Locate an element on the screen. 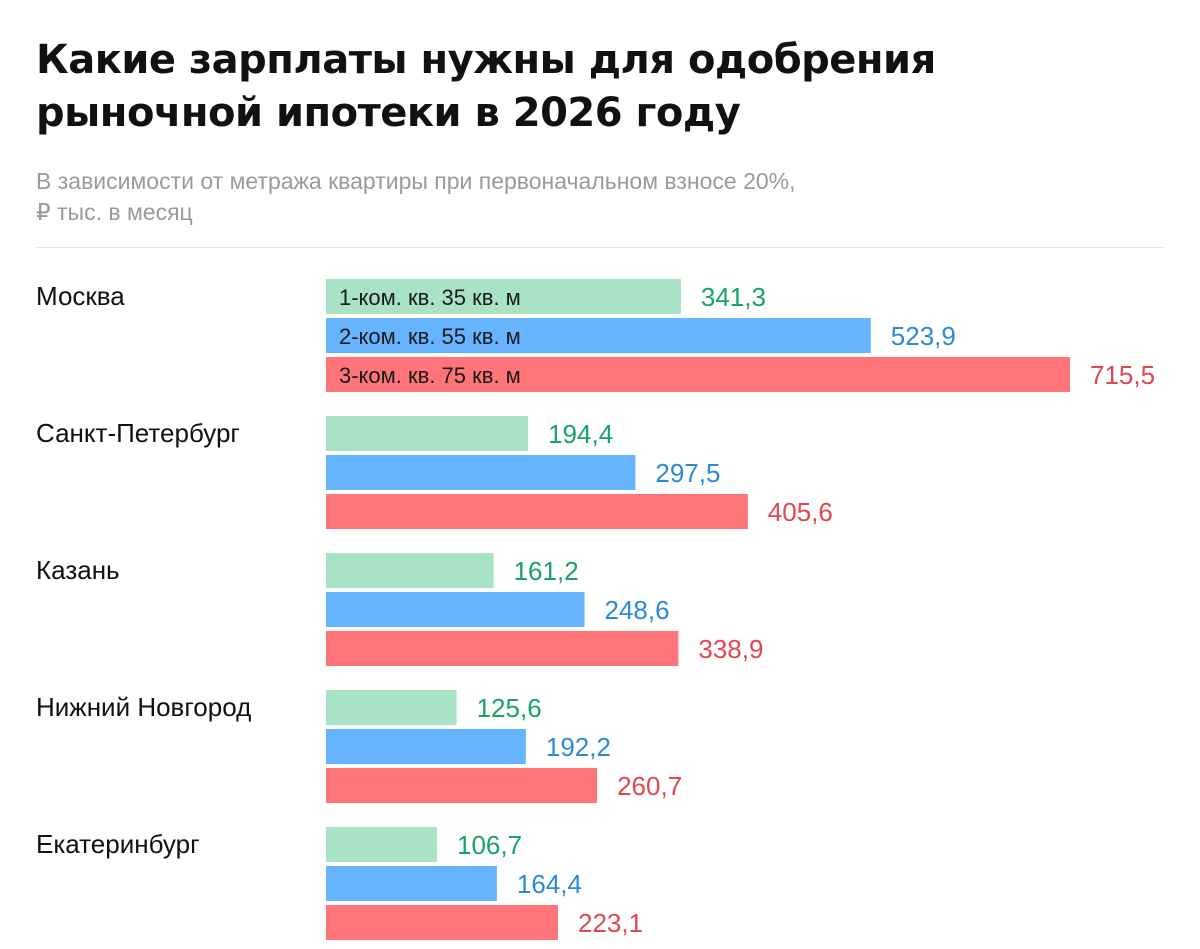  category-label-нижний-новгород: Нижний Новгород is located at coordinates (143, 707).